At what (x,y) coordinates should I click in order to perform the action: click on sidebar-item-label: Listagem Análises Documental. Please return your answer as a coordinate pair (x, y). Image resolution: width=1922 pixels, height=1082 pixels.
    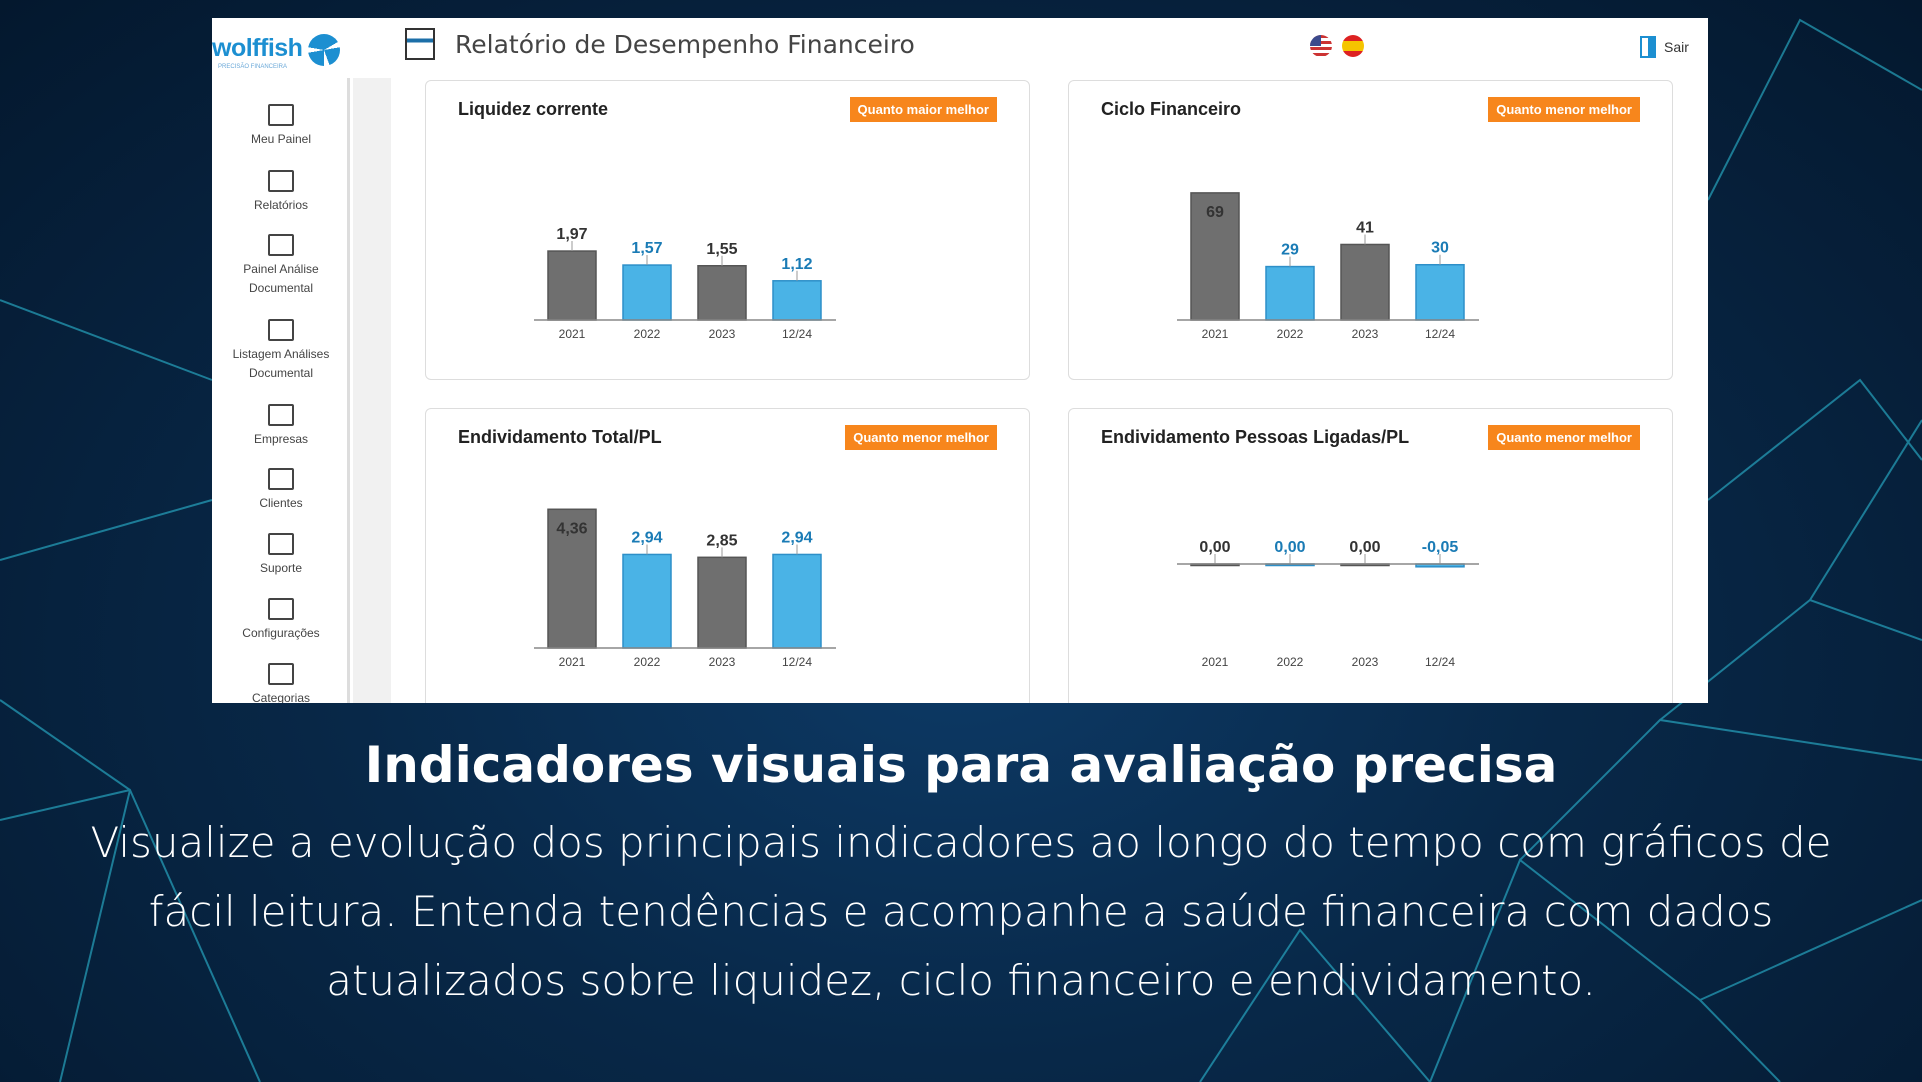
    Looking at the image, I should click on (281, 363).